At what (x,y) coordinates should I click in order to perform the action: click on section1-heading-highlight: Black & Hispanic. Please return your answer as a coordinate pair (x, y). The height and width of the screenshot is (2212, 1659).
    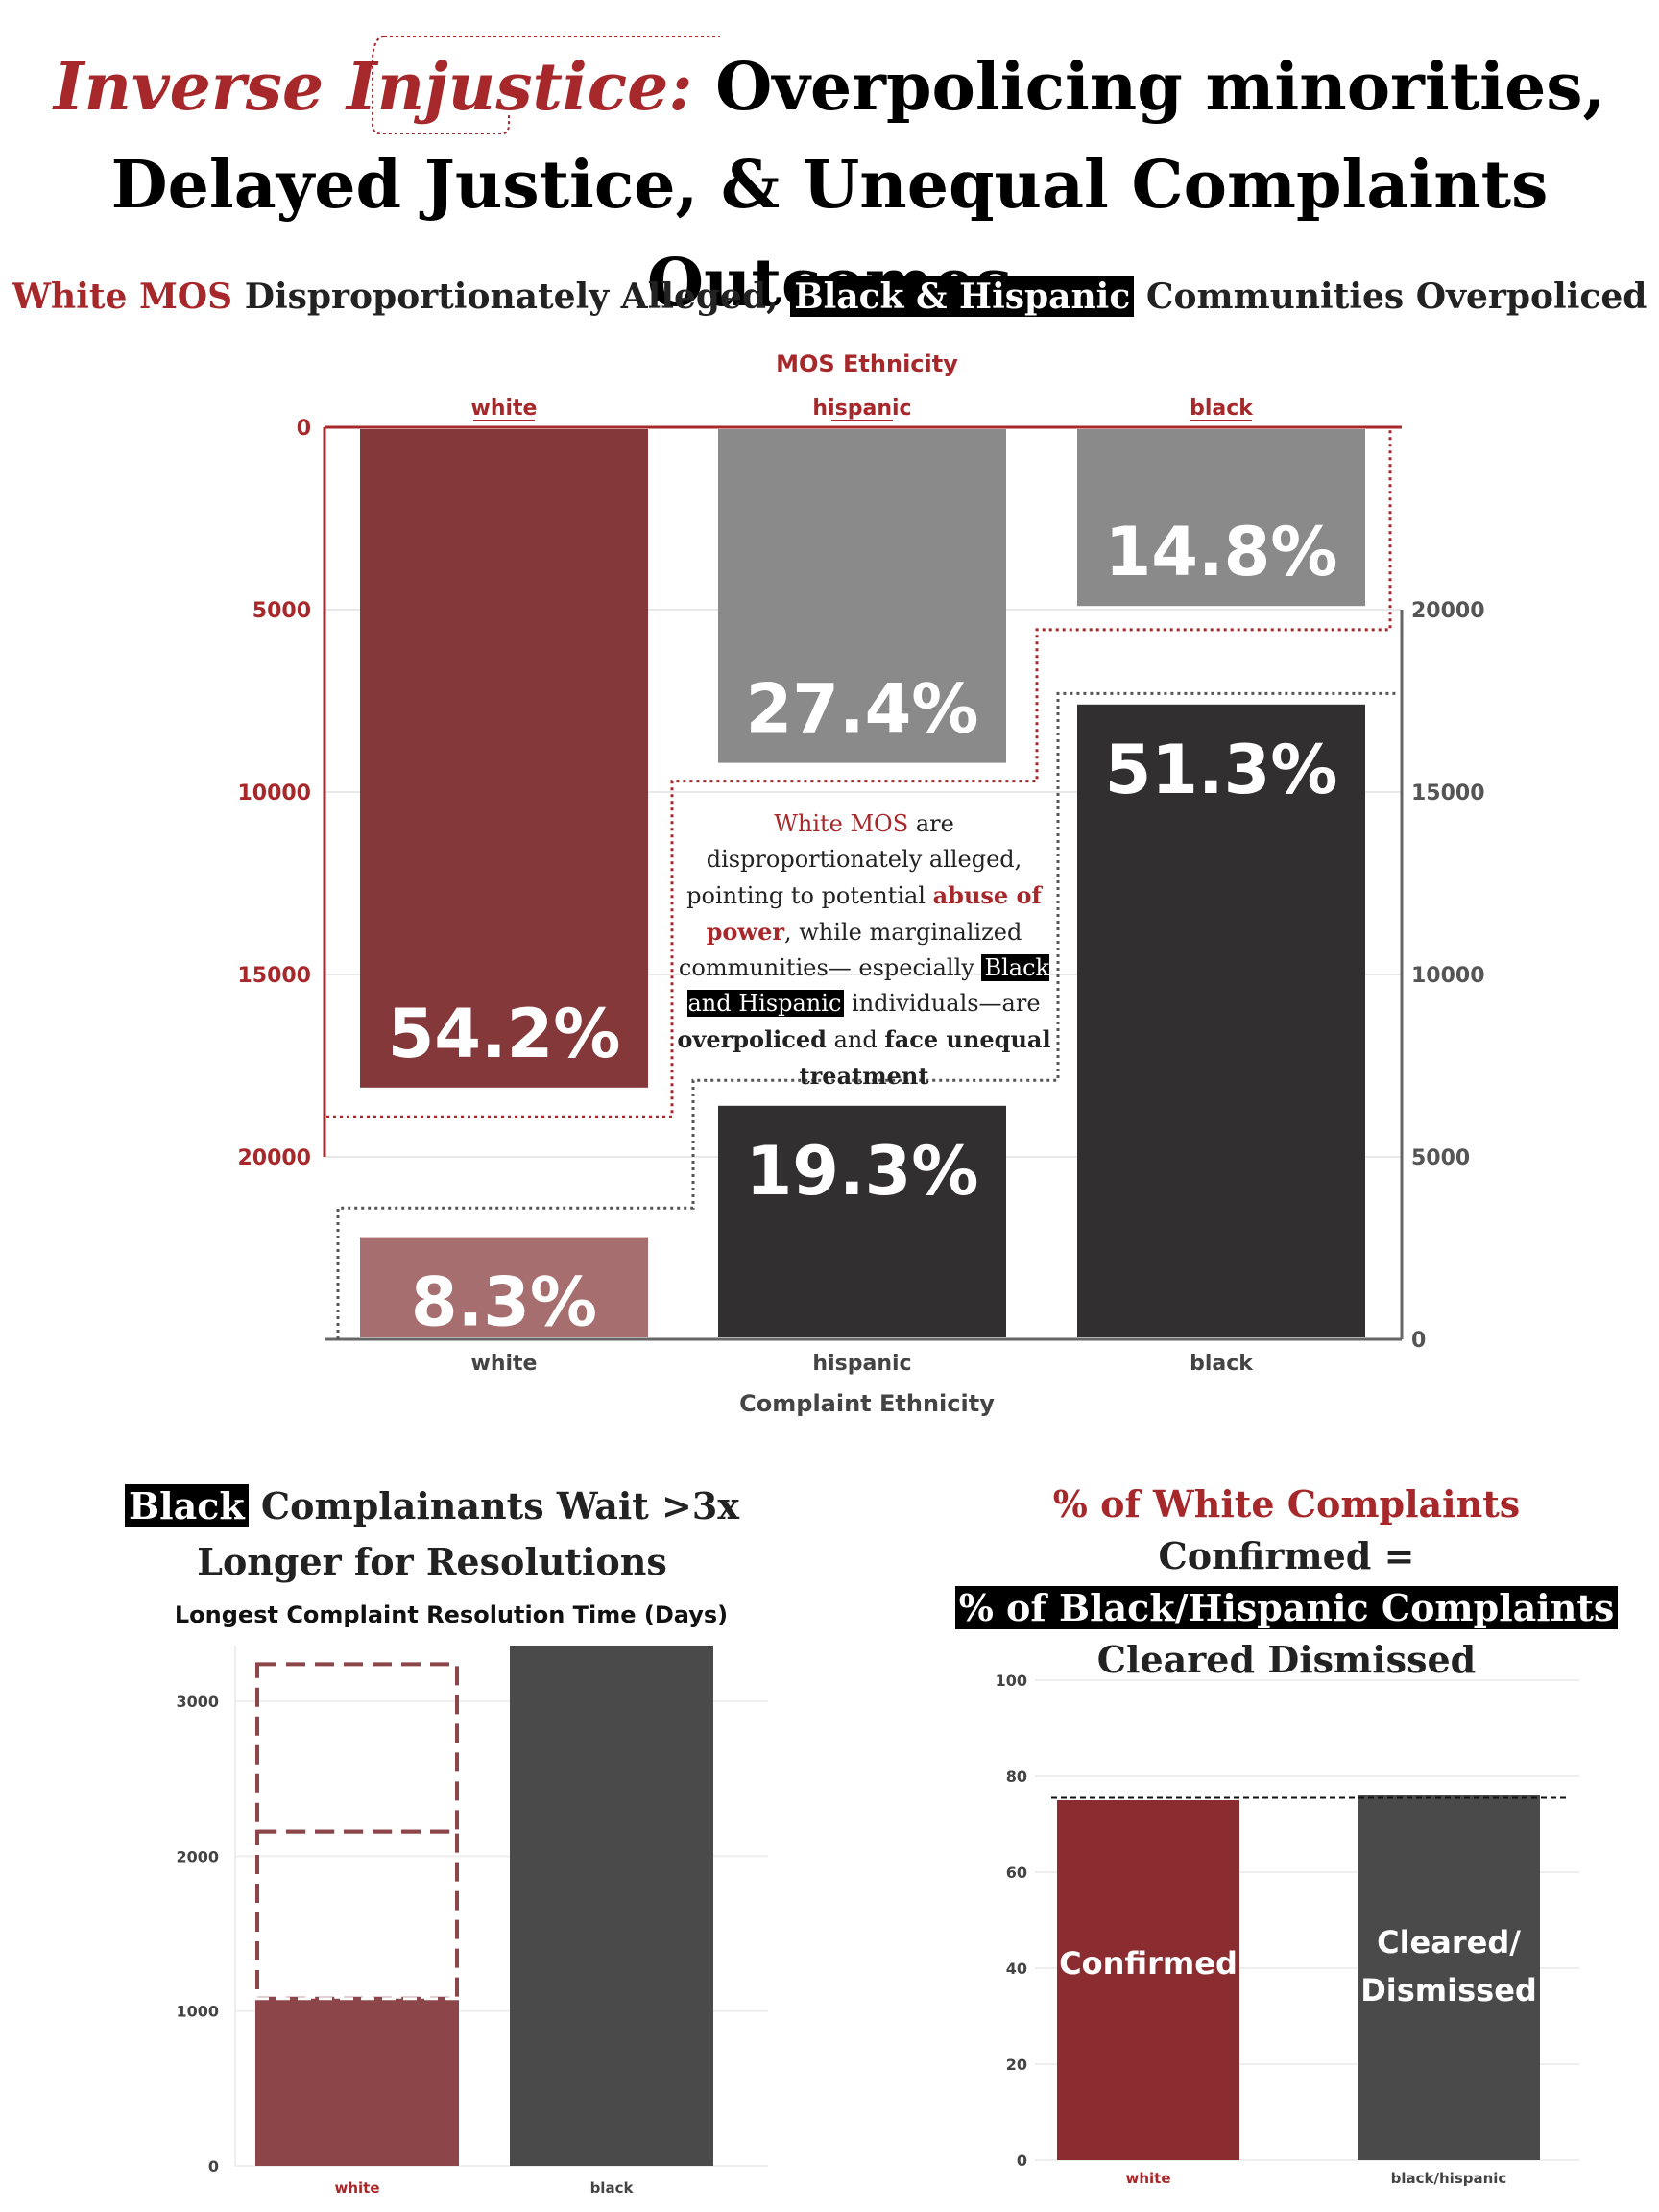
    Looking at the image, I should click on (962, 296).